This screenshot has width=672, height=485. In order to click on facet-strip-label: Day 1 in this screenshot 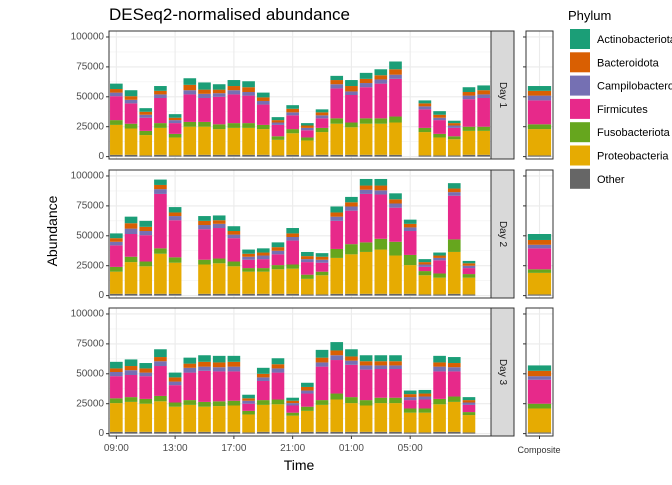, I will do `click(502, 95)`.